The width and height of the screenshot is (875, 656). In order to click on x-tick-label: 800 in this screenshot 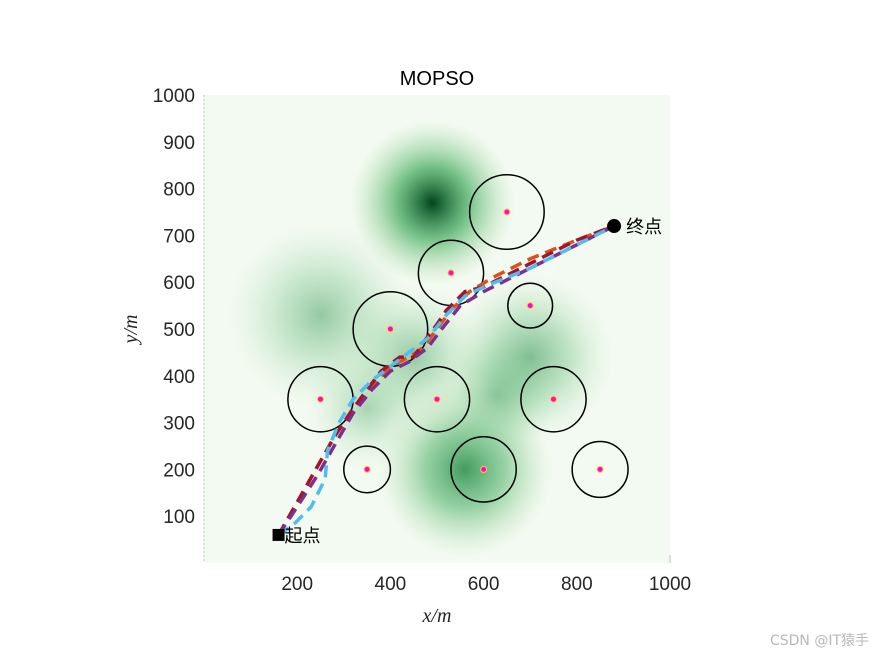, I will do `click(577, 584)`.